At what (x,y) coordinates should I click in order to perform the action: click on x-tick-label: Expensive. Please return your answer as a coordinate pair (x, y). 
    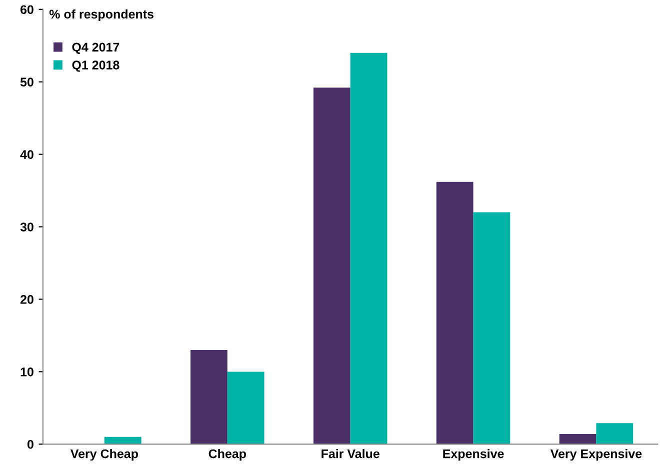
    Looking at the image, I should click on (473, 455).